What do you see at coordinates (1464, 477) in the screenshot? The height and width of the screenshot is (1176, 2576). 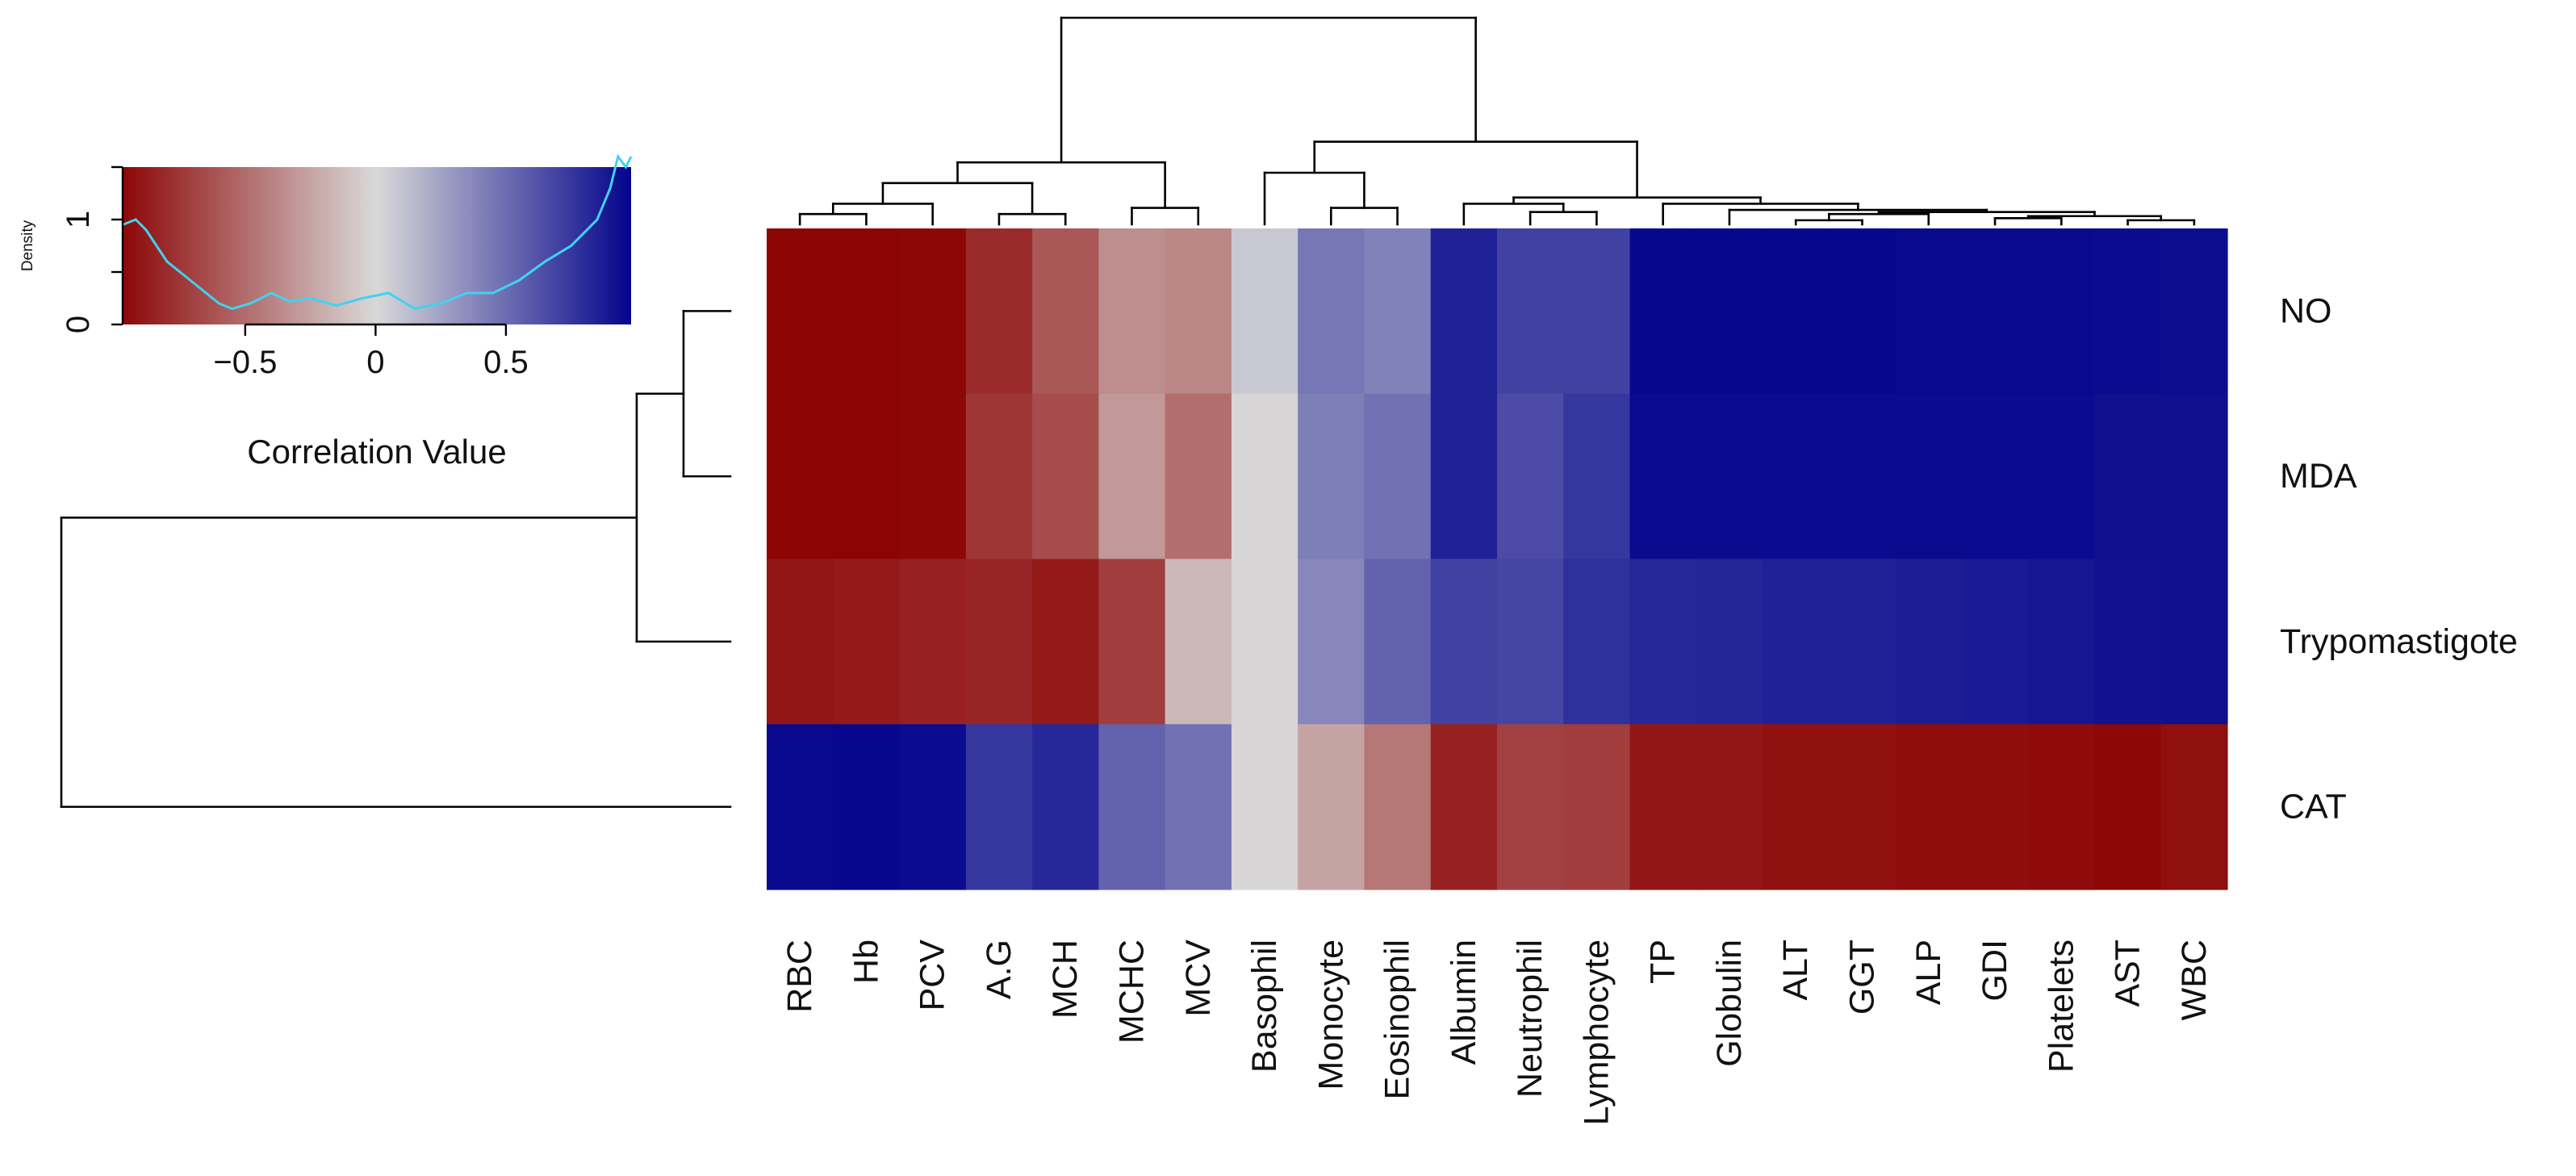 I see `cell-mda-albumin` at bounding box center [1464, 477].